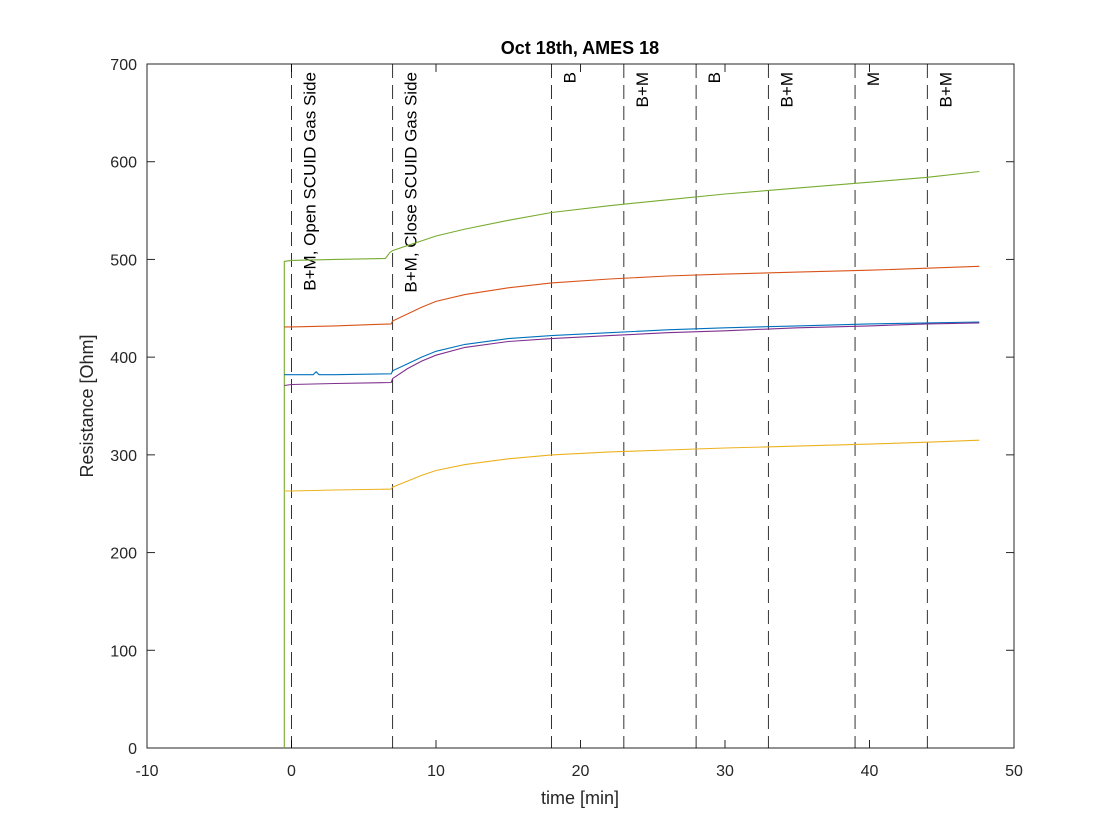 This screenshot has width=1120, height=840. Describe the element at coordinates (310, 181) in the screenshot. I see `event-label: B+M, Open SCUID Gas Side` at that location.